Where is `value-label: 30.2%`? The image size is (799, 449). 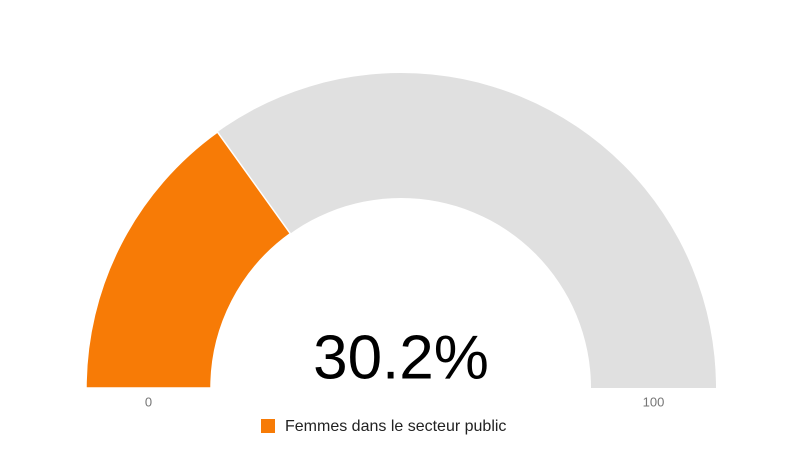
value-label: 30.2% is located at coordinates (401, 357).